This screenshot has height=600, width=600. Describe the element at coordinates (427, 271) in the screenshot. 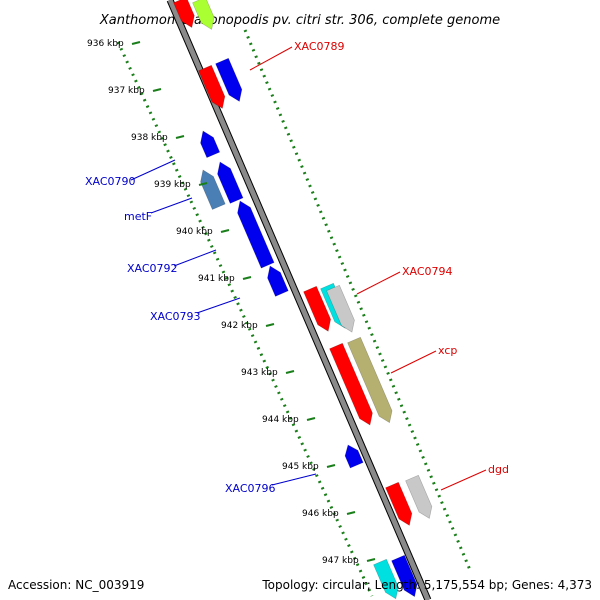

I see `gene-label-right: XAC0794` at that location.